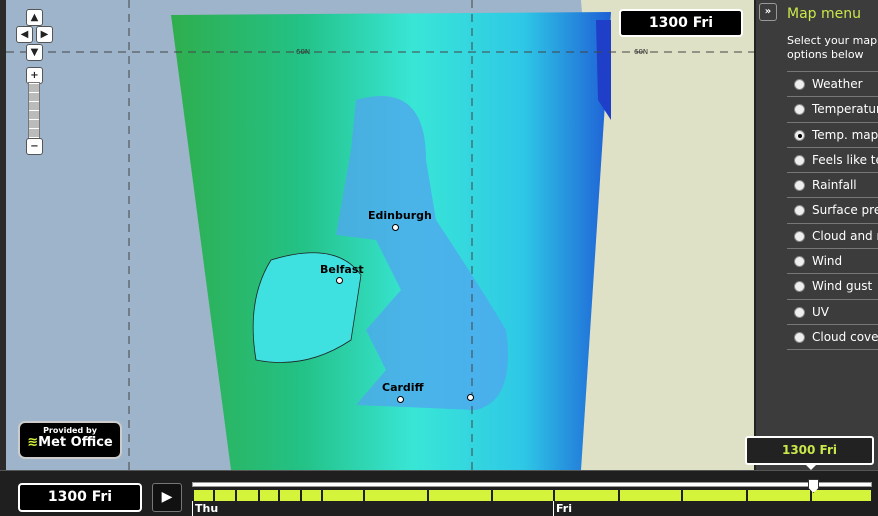 This screenshot has width=878, height=516. What do you see at coordinates (813, 486) in the screenshot?
I see `timeline-slider-handle` at bounding box center [813, 486].